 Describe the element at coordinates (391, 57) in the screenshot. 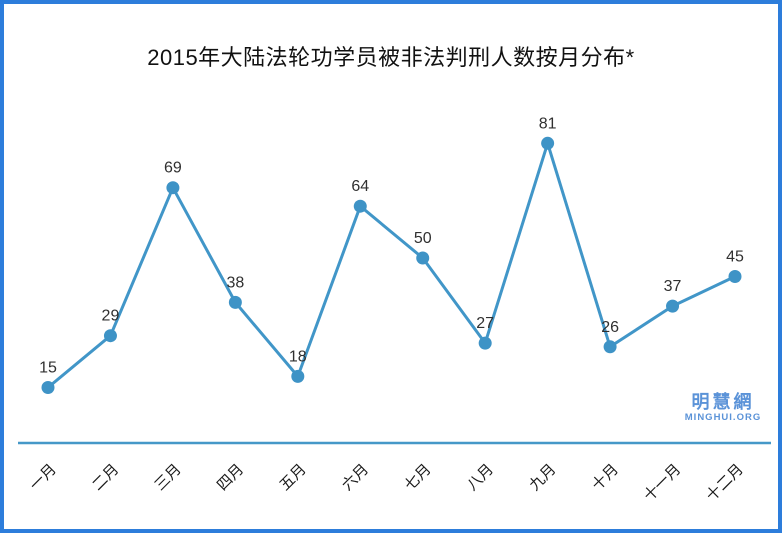

I see `chart-title: 2015年大陆法轮功学员被非法判刑人数按月分布*` at that location.